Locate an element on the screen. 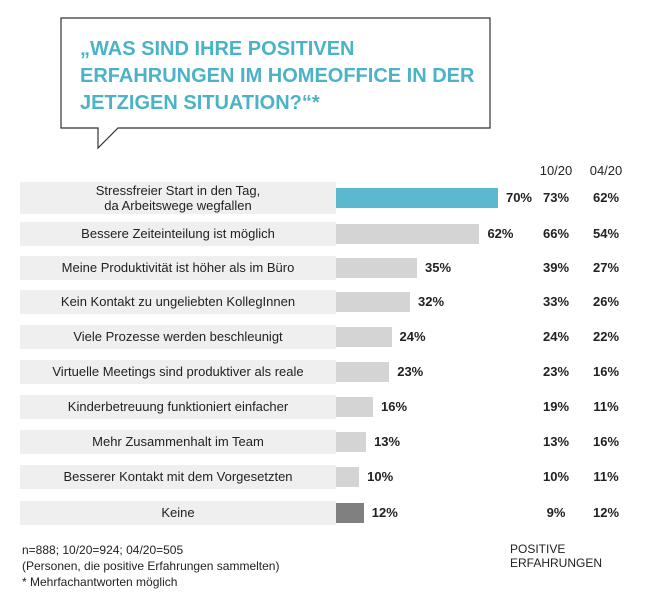  bar-value-label: 24% is located at coordinates (412, 336).